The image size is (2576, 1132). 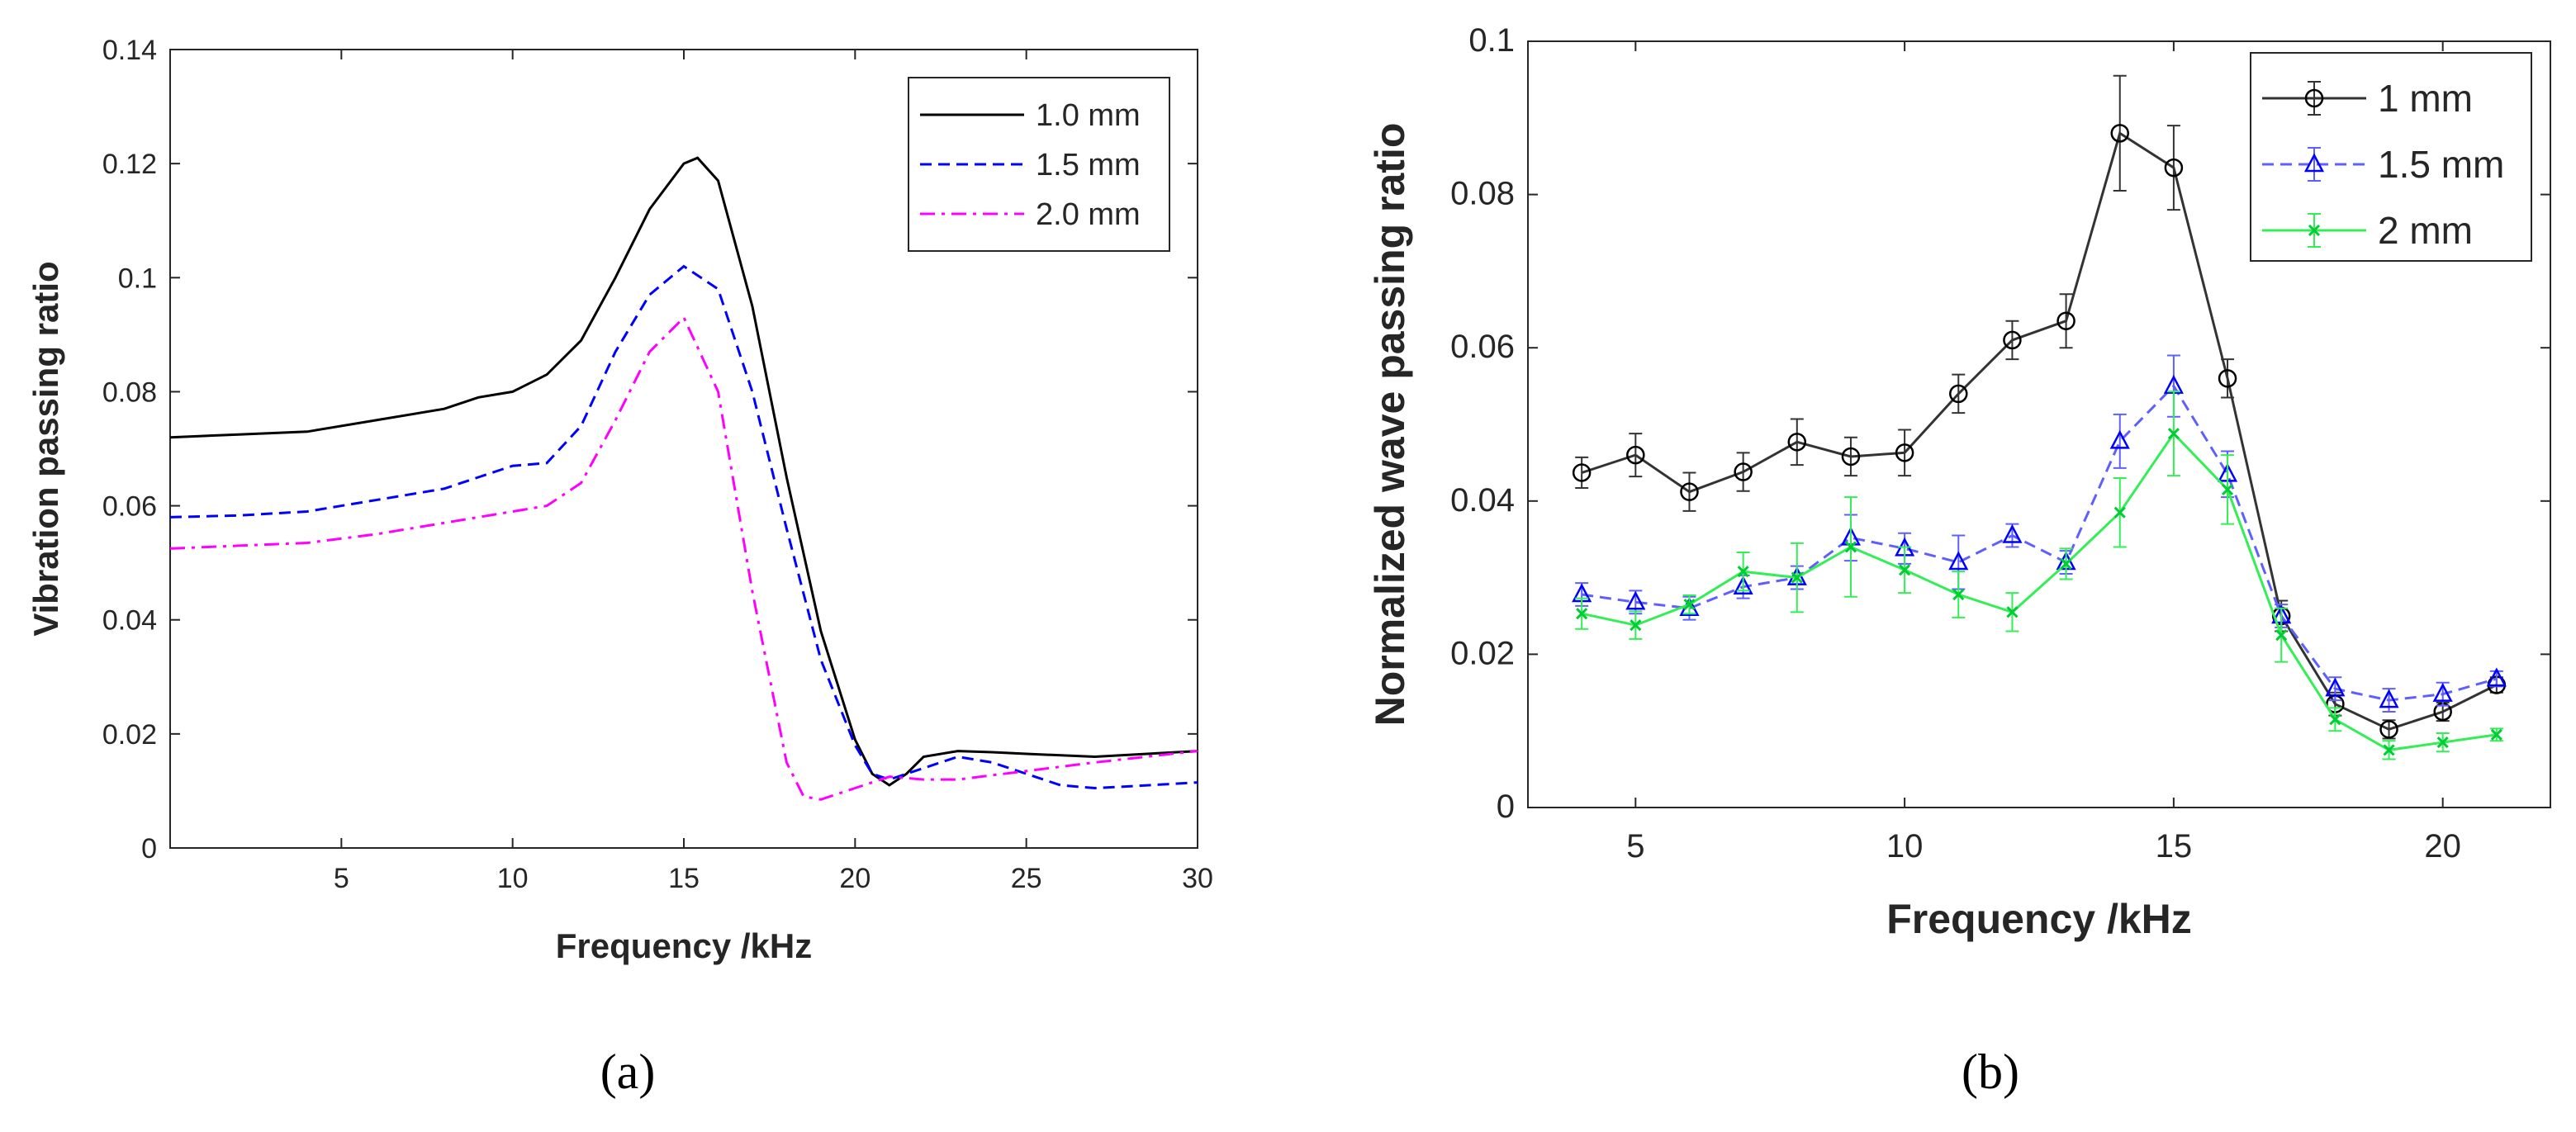 I want to click on x-tick-label: 25, so click(x=1026, y=878).